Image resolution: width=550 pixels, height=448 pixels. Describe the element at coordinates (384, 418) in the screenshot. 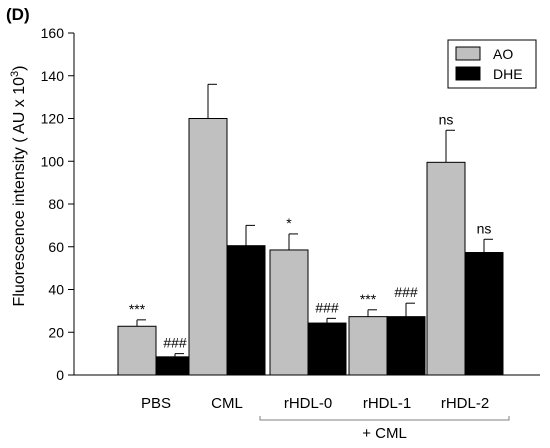

I see `group-bracket` at that location.